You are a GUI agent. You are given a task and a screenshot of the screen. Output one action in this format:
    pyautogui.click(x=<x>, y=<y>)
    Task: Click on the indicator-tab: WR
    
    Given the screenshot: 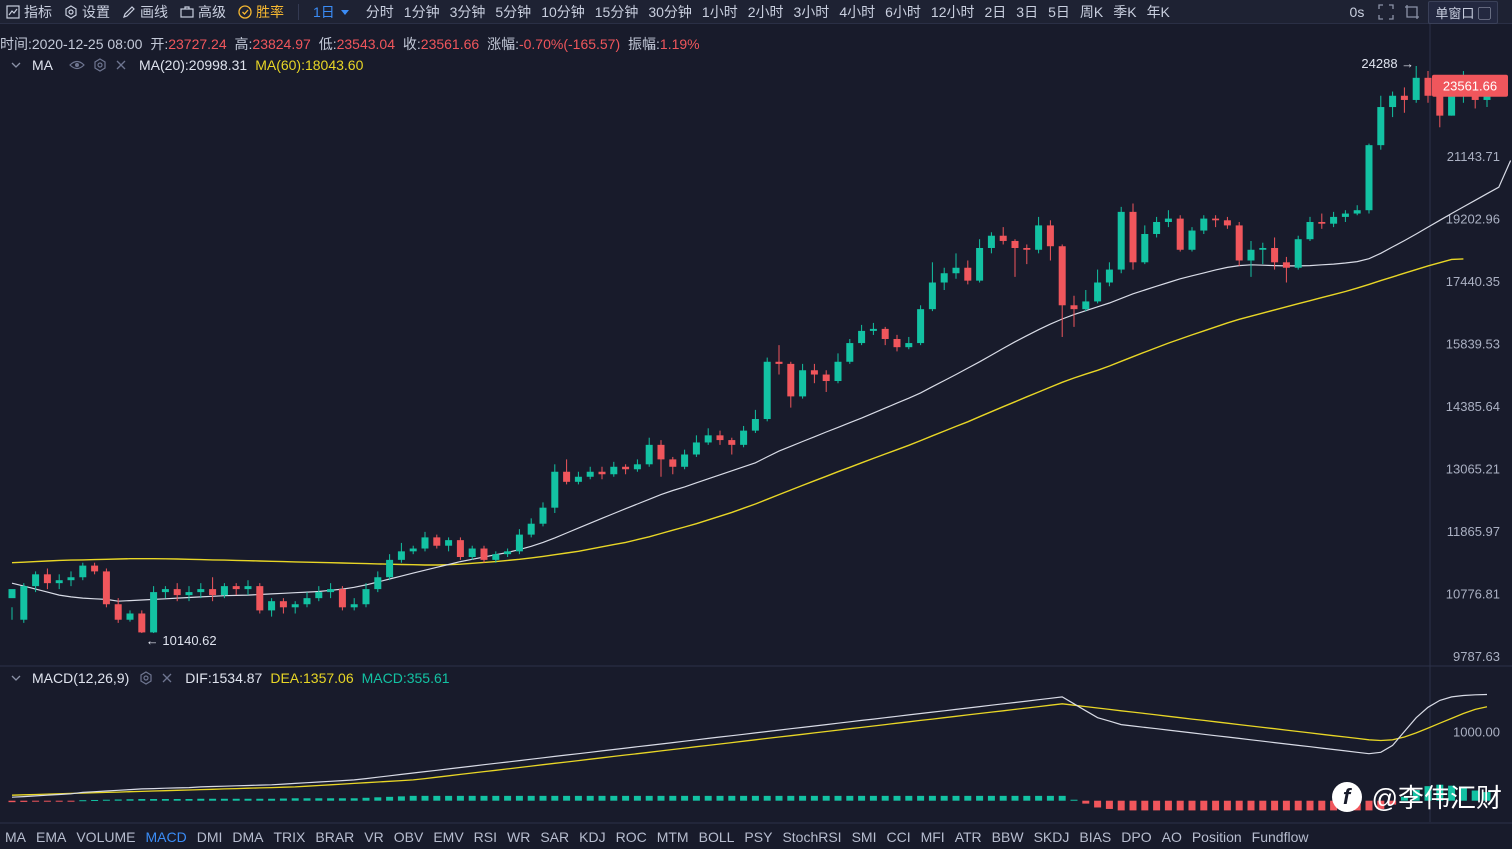 What is the action you would take?
    pyautogui.click(x=519, y=836)
    